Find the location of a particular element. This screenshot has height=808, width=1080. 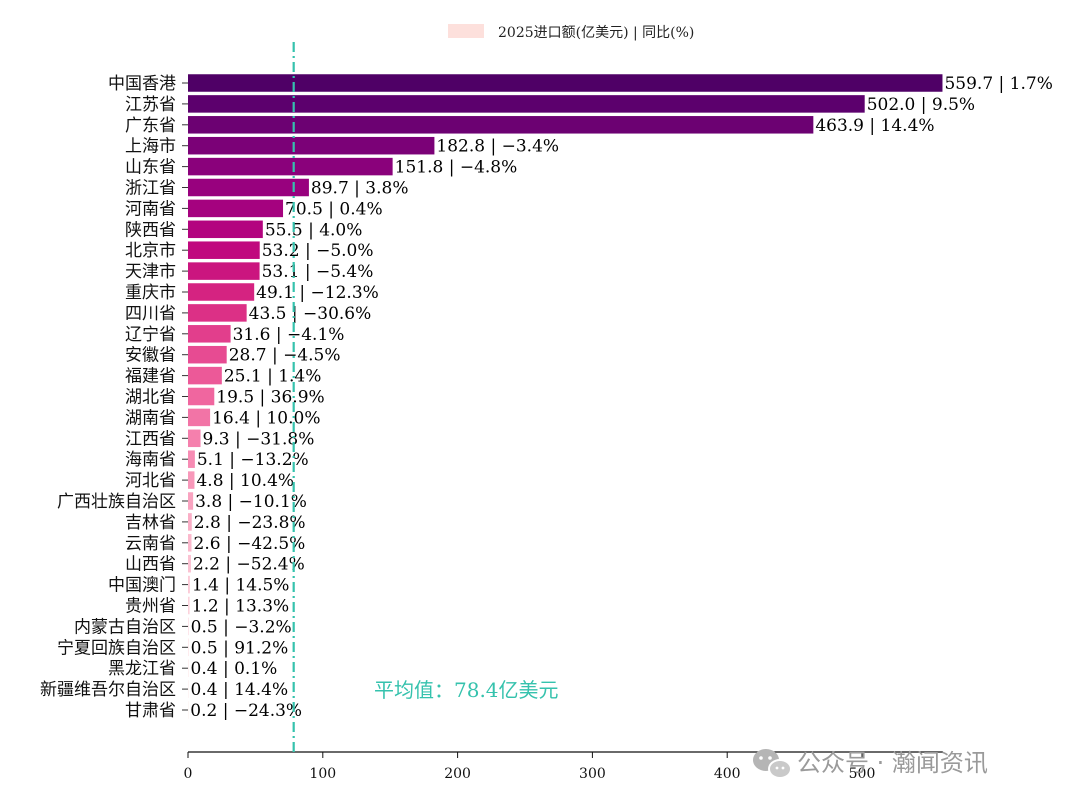

bar-value-label: 70.5 | 0.4% is located at coordinates (334, 209).